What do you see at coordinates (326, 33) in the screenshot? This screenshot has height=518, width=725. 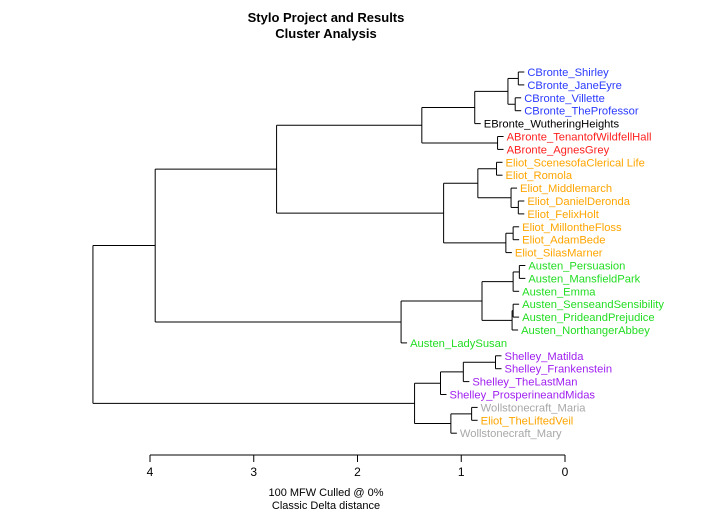 I see `chart-title-line-2: Cluster Analysis` at bounding box center [326, 33].